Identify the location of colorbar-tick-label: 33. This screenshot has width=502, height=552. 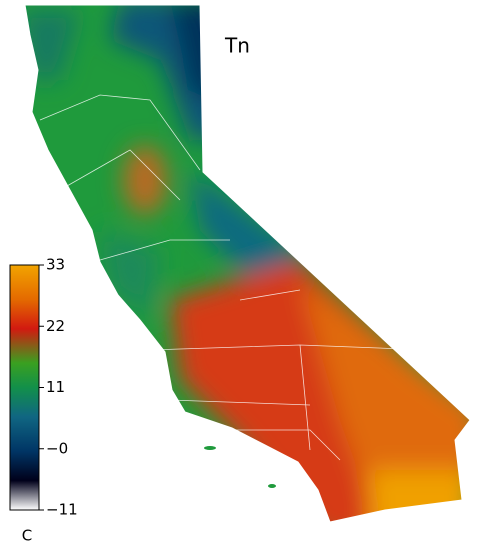
(55, 265).